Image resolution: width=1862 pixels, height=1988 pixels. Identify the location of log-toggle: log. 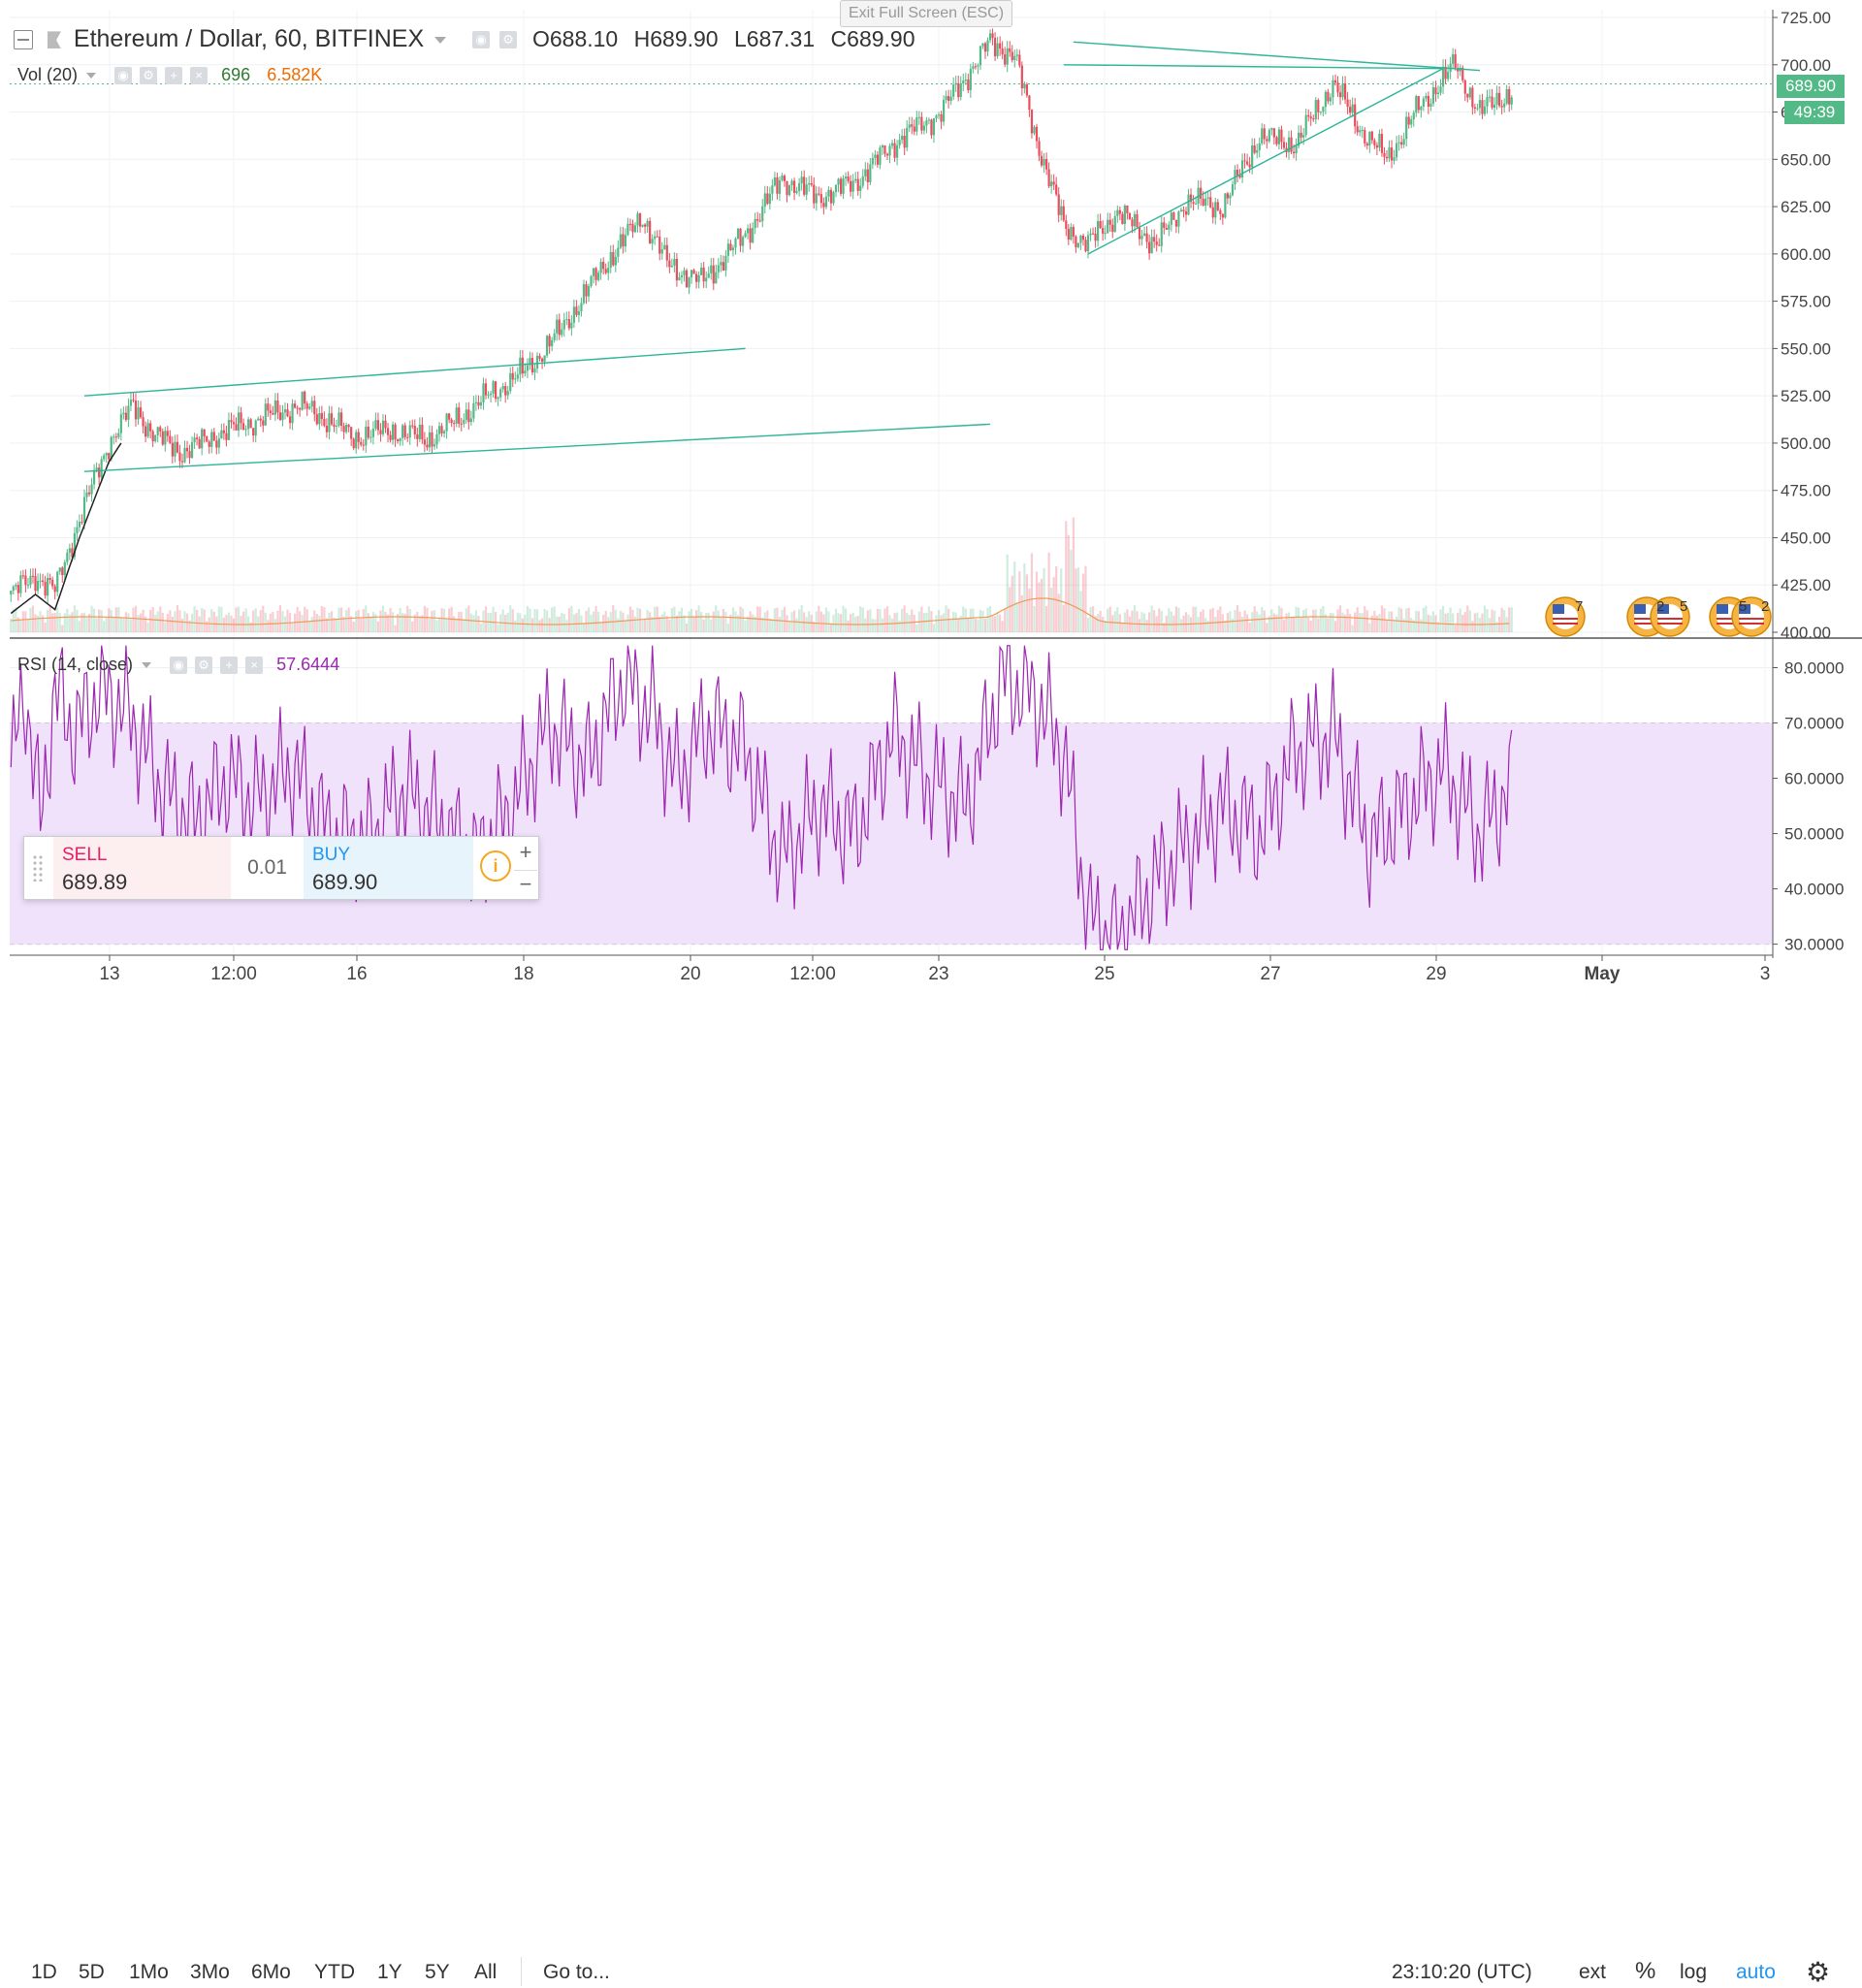
(1694, 1972).